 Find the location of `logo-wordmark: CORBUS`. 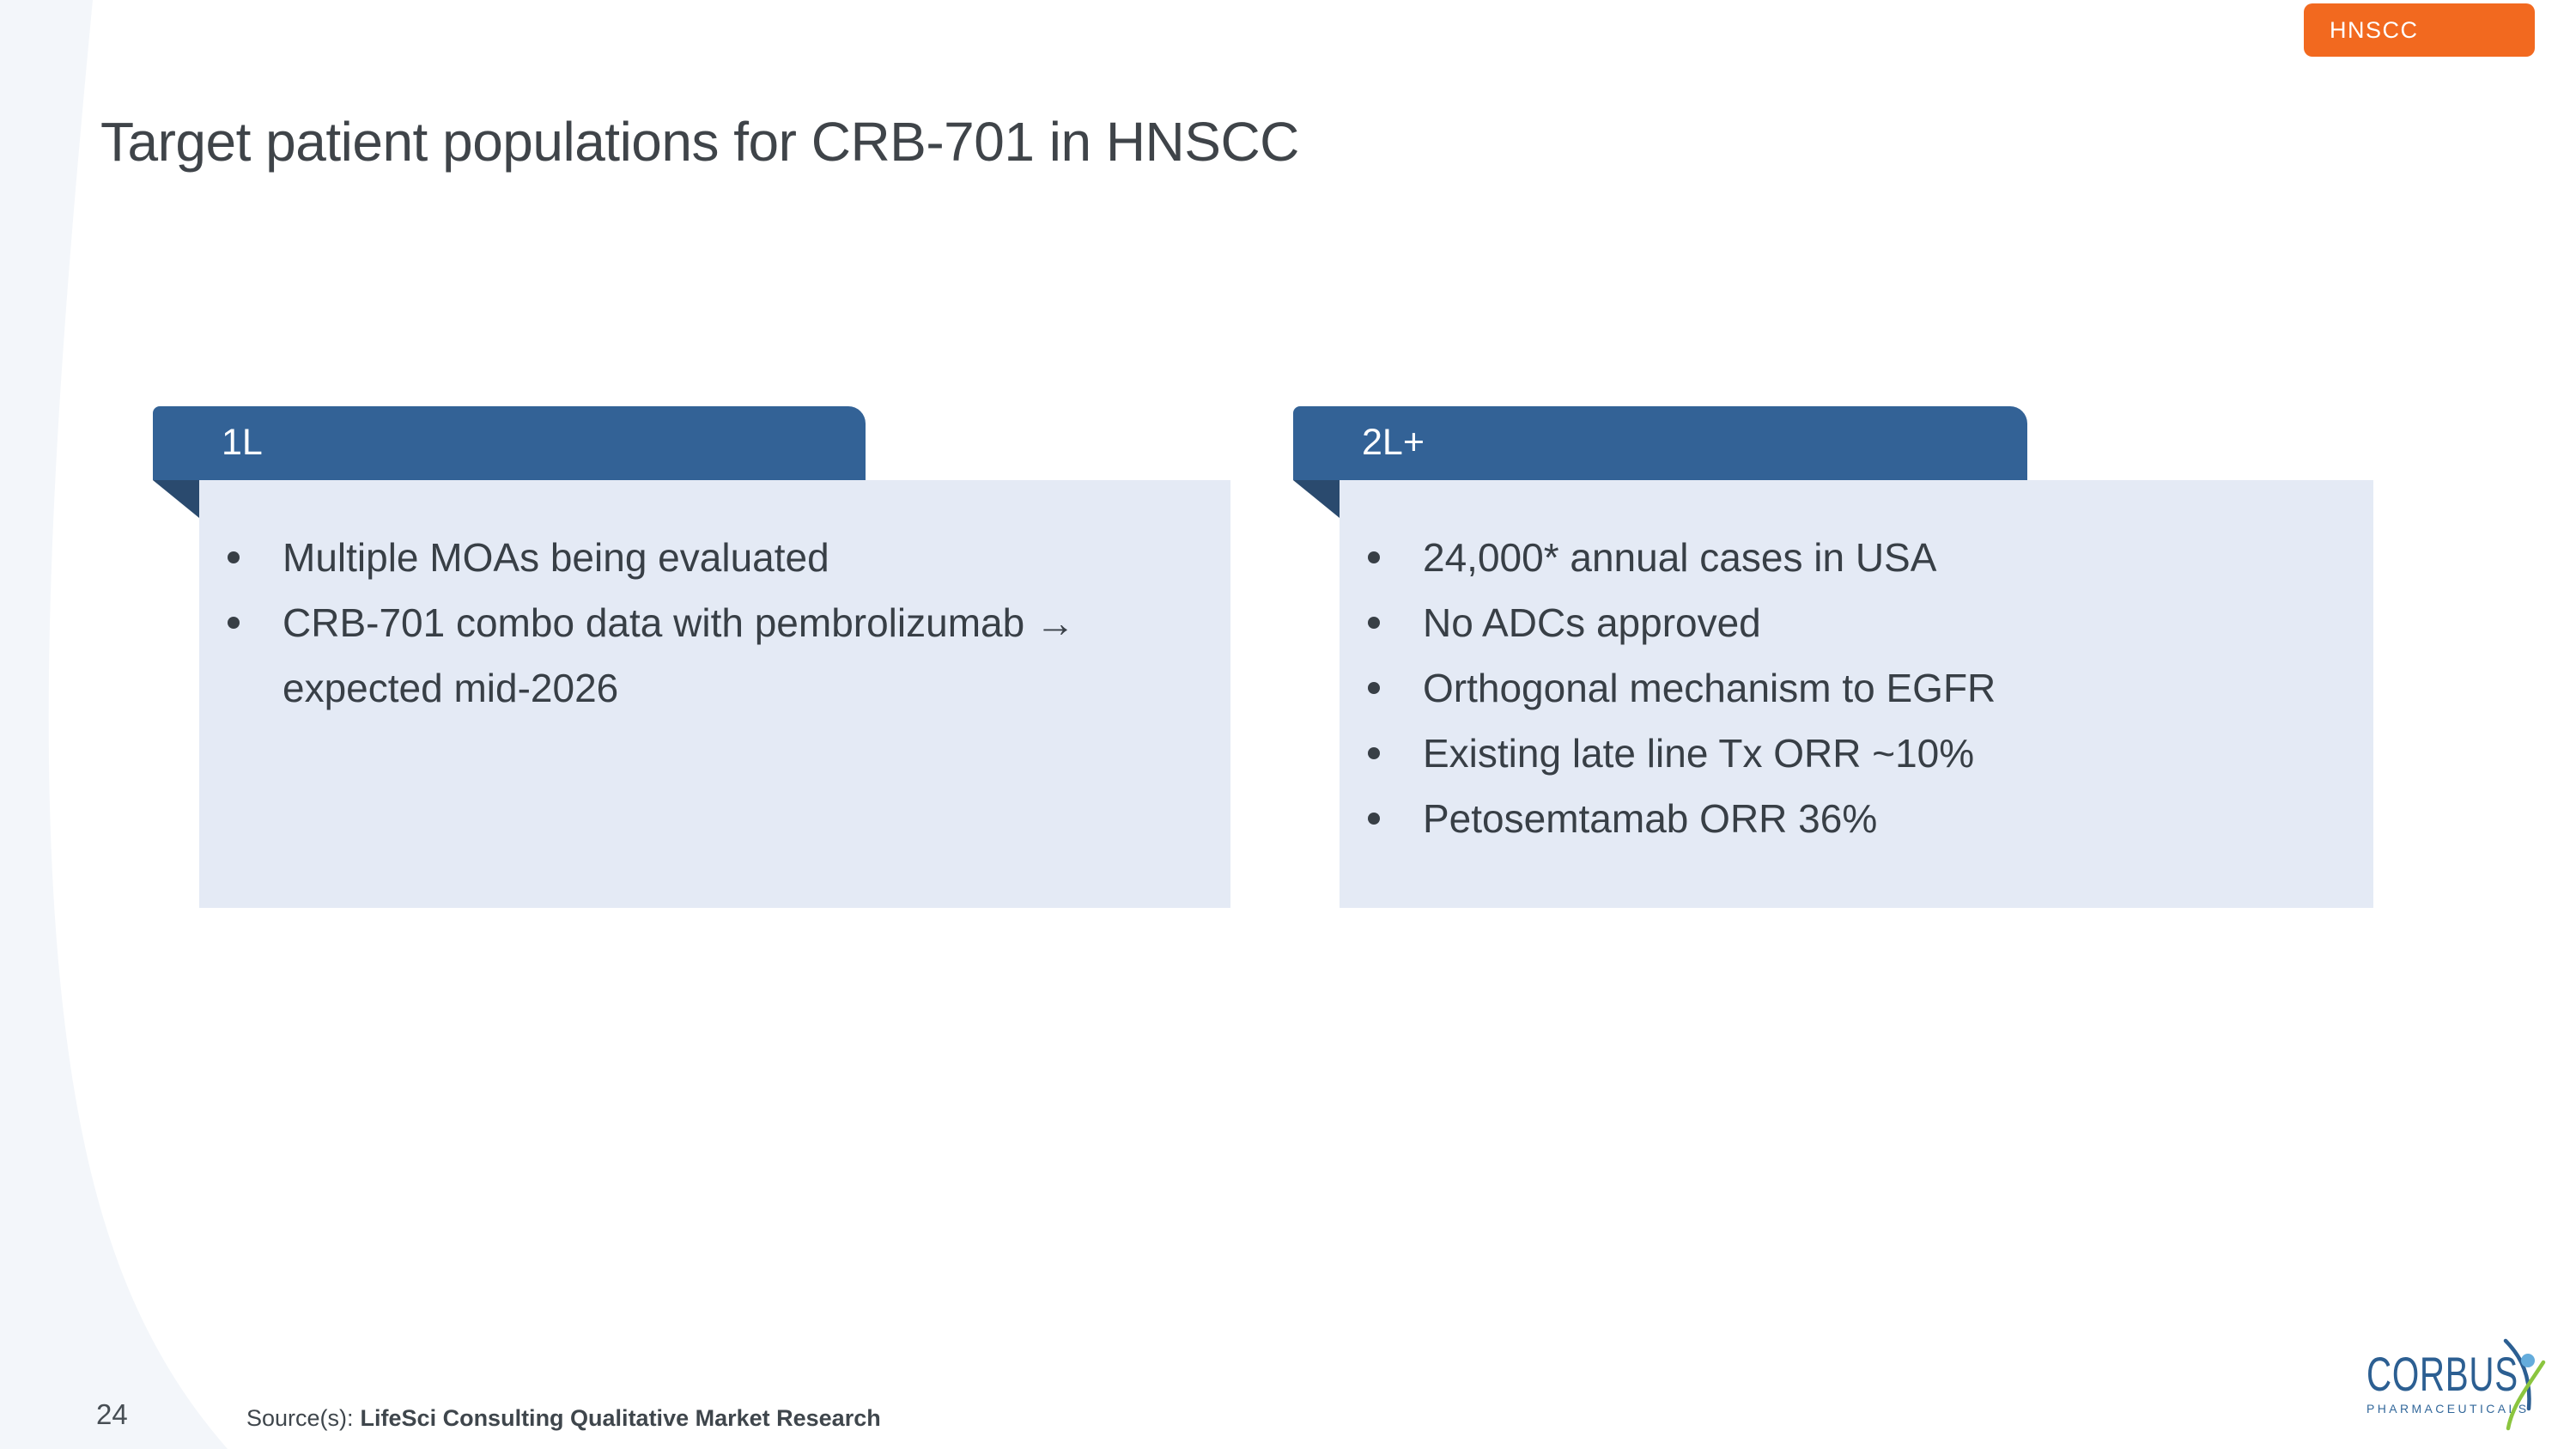

logo-wordmark: CORBUS is located at coordinates (2442, 1374).